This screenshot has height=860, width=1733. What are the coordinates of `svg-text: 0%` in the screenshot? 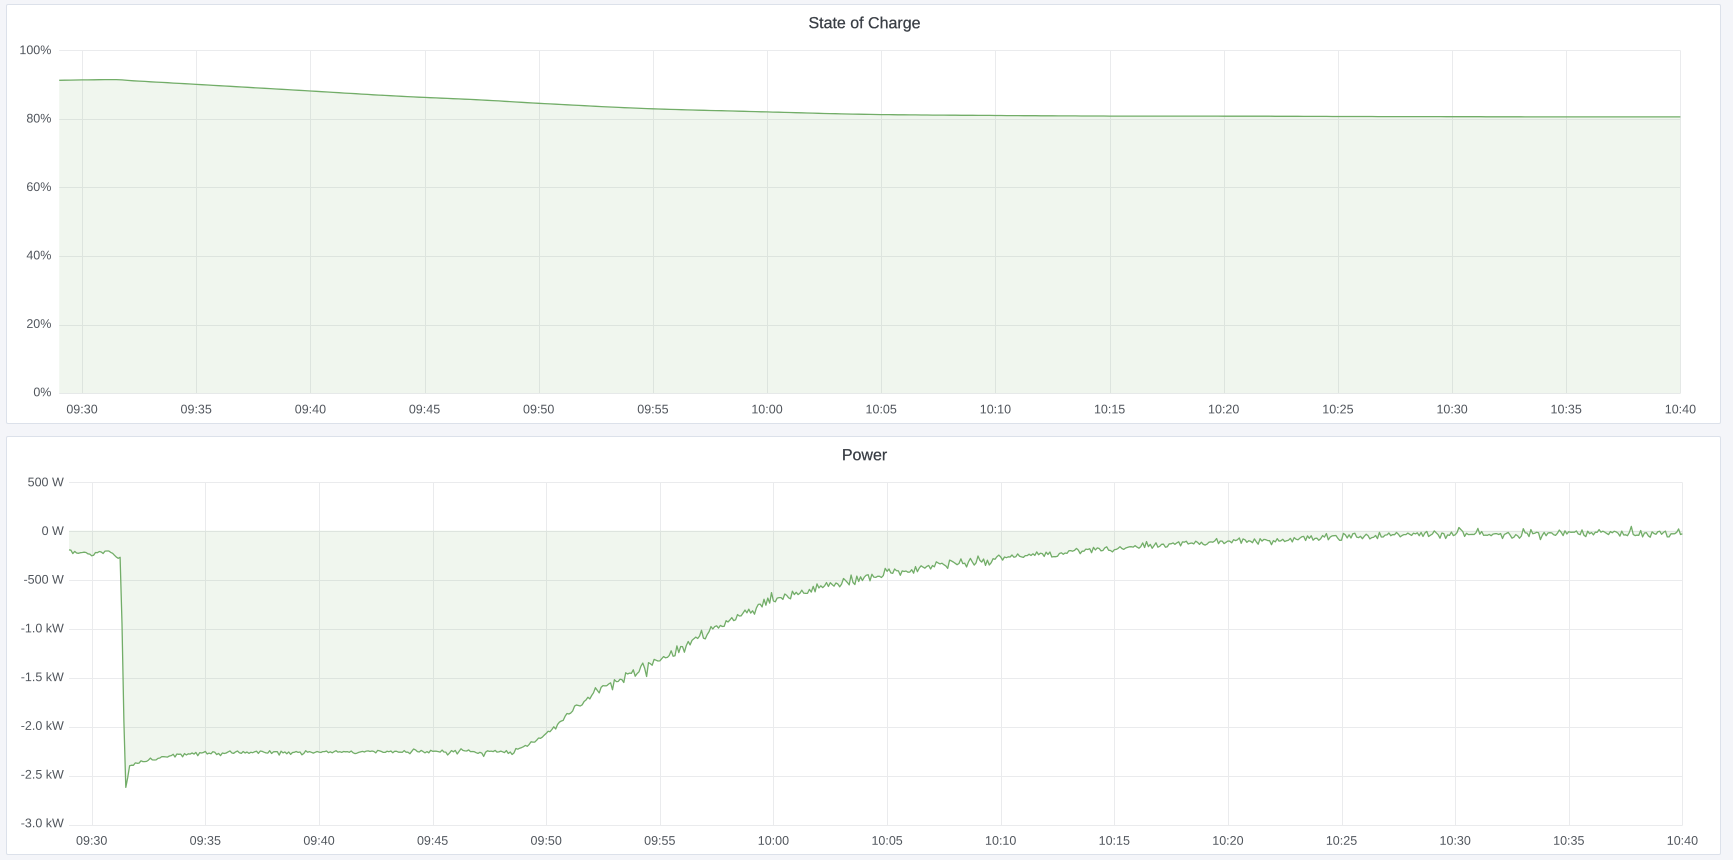 It's located at (42, 392).